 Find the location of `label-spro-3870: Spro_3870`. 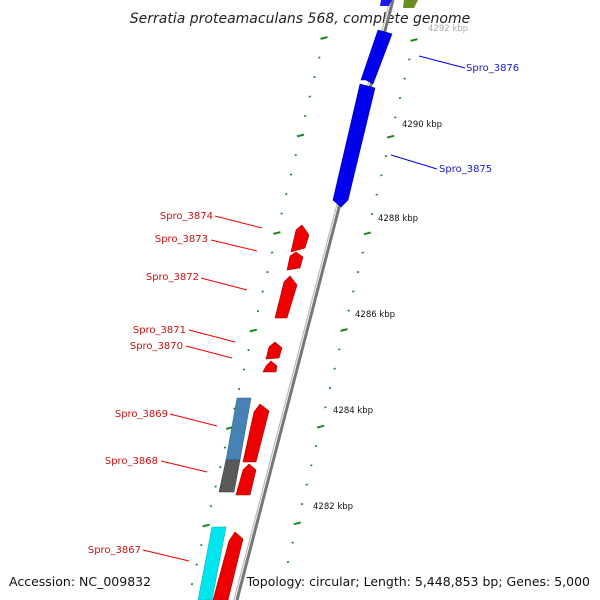

label-spro-3870: Spro_3870 is located at coordinates (156, 346).